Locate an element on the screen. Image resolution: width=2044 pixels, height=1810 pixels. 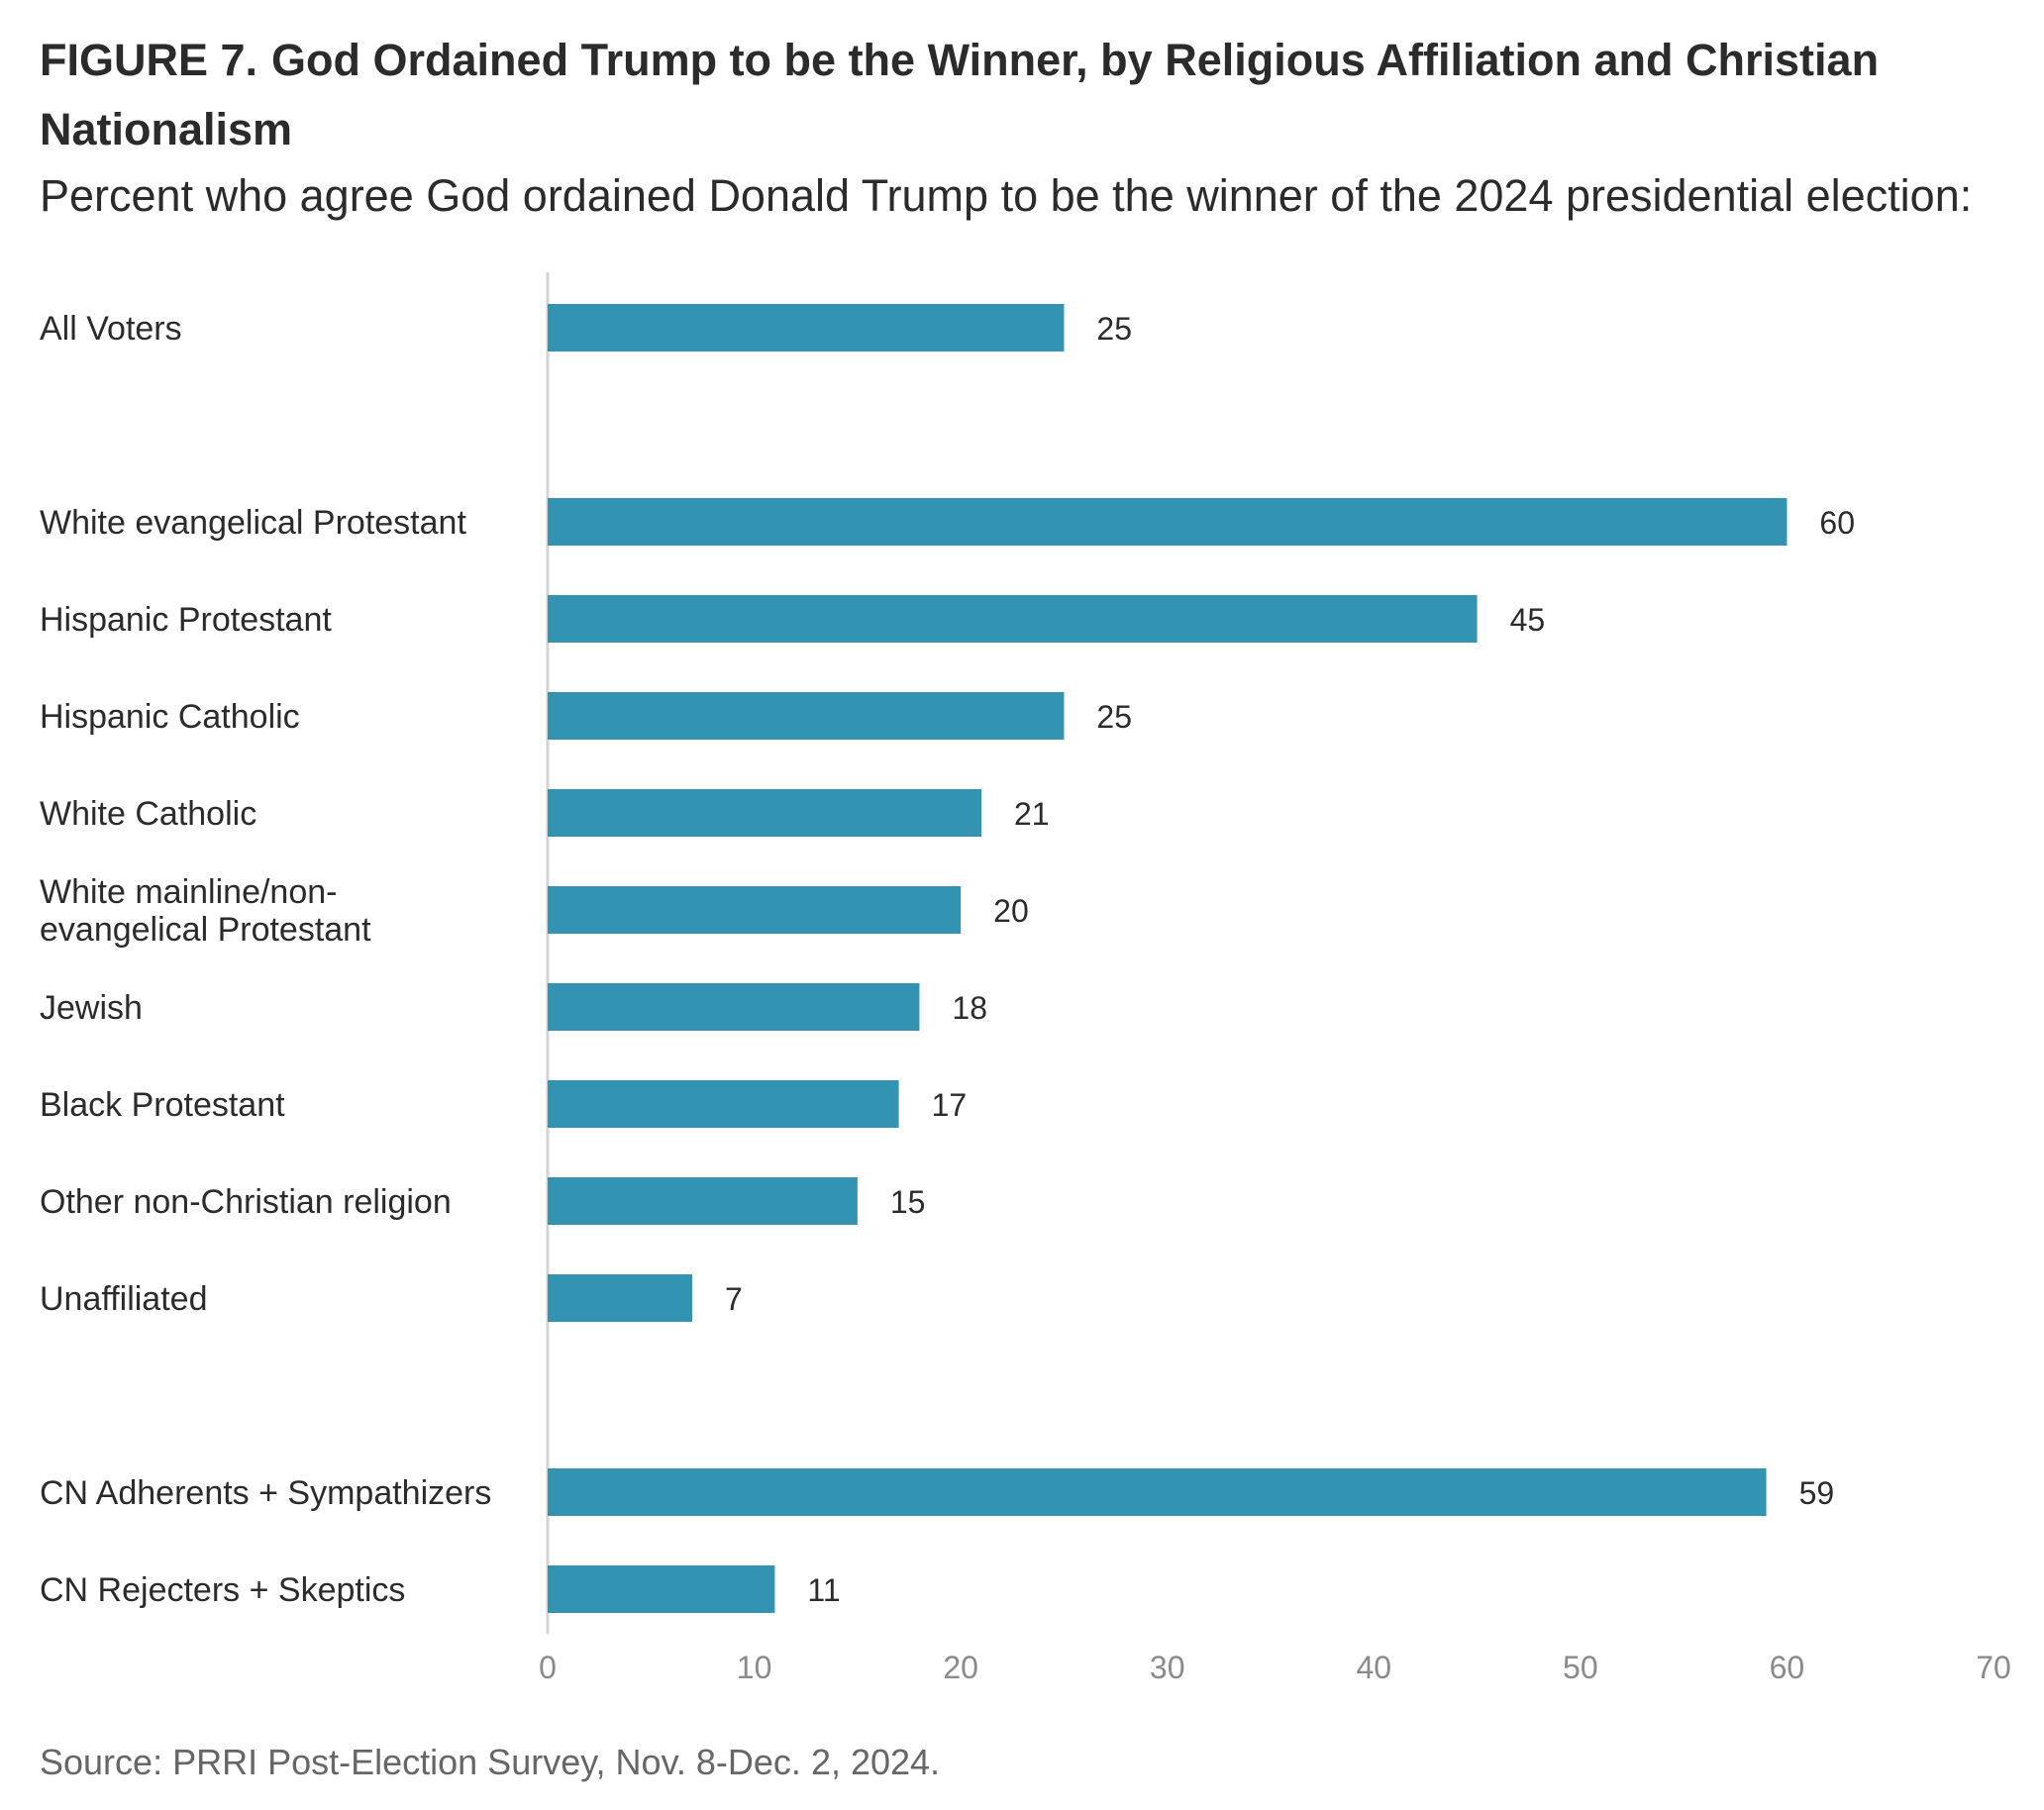
category-label-8: Other non-Christian religion is located at coordinates (246, 1202).